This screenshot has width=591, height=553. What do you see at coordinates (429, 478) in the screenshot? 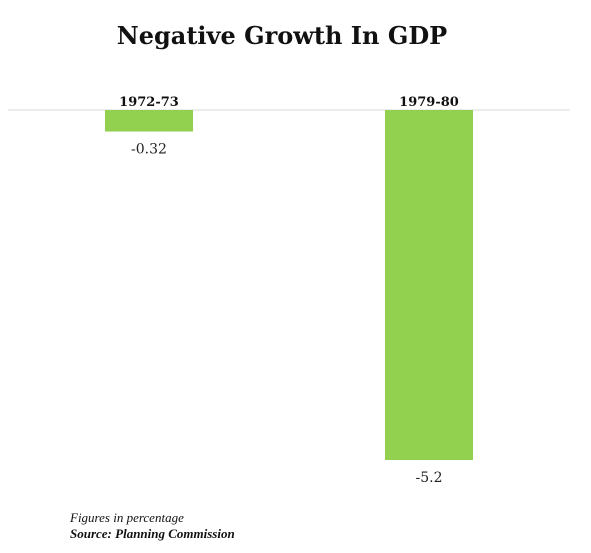
I see `value-label: -5.2` at bounding box center [429, 478].